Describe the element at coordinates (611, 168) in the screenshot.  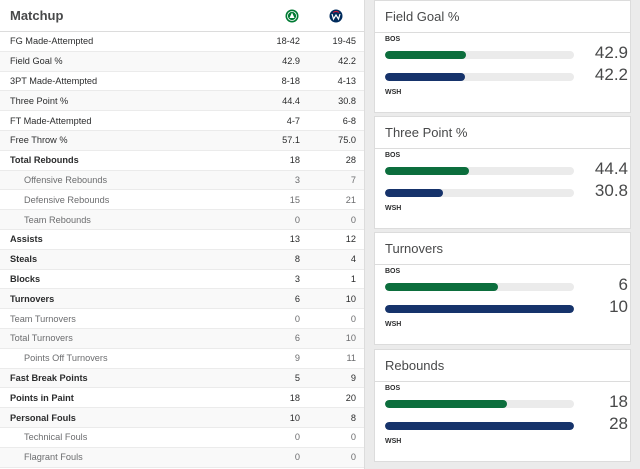
I see `bos-big-value: 44.4` at that location.